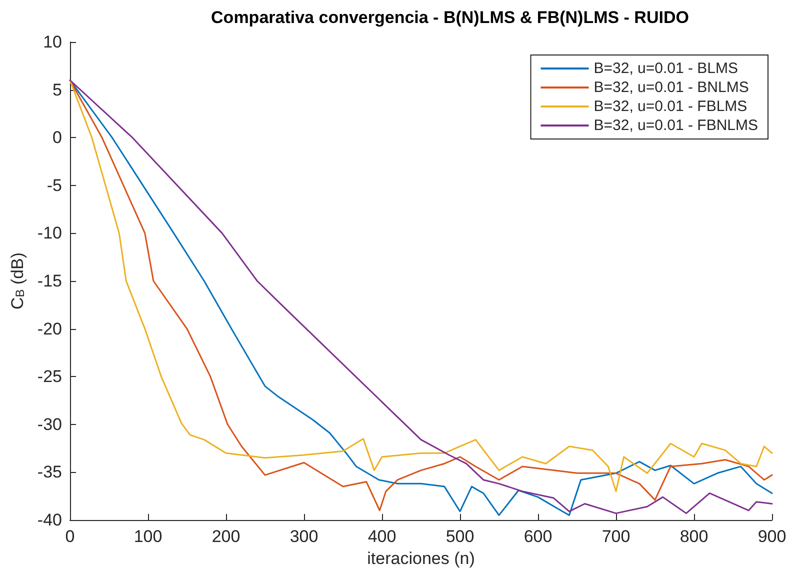 The image size is (798, 578). Describe the element at coordinates (226, 536) in the screenshot. I see `x-tick-label: 200` at that location.